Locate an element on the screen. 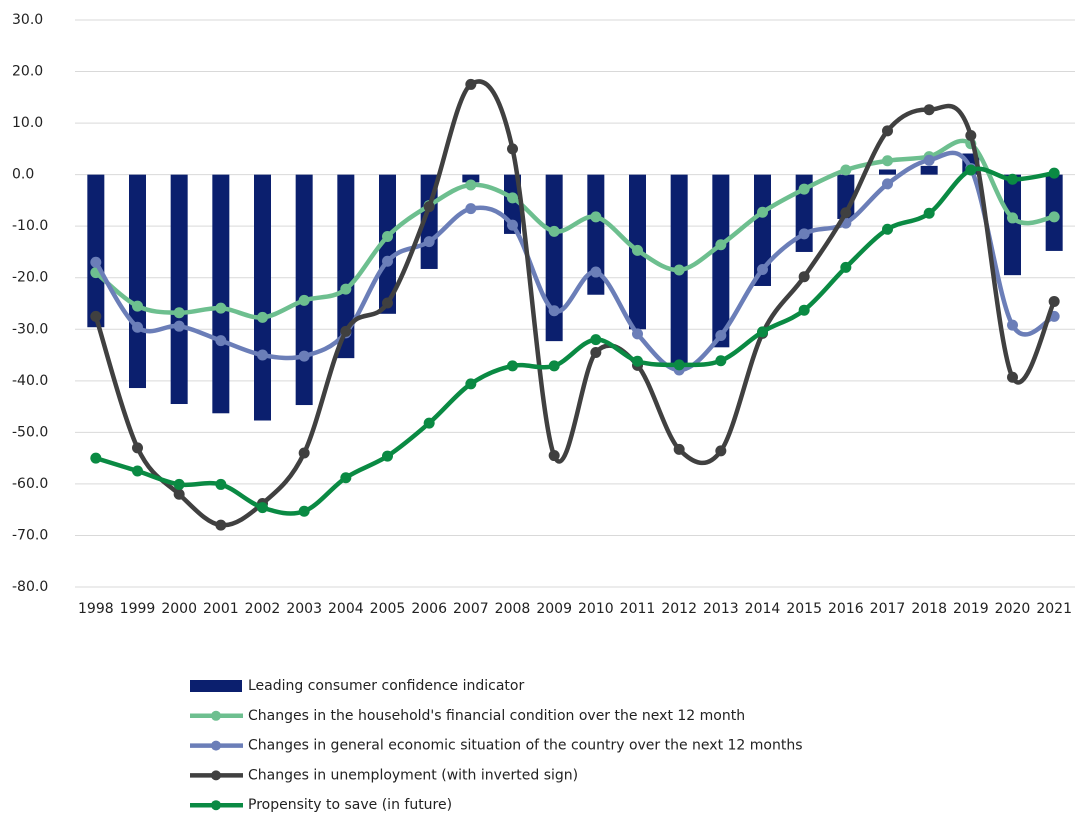  x-tick-label: 2003 is located at coordinates (304, 609).